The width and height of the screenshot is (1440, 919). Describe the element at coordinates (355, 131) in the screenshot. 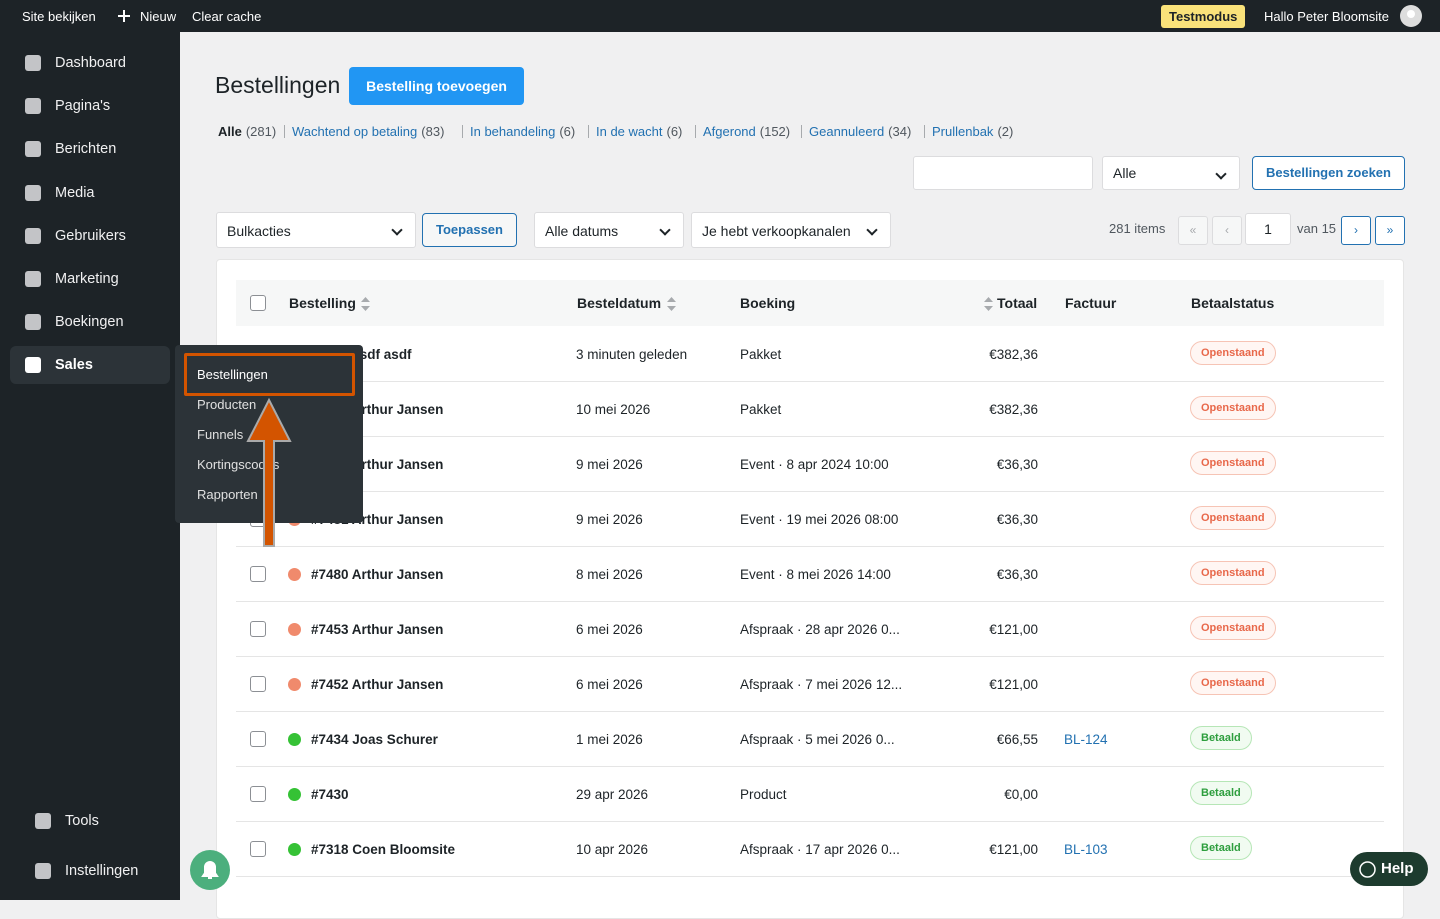

I see `filter-label: Wachtend op betaling` at that location.